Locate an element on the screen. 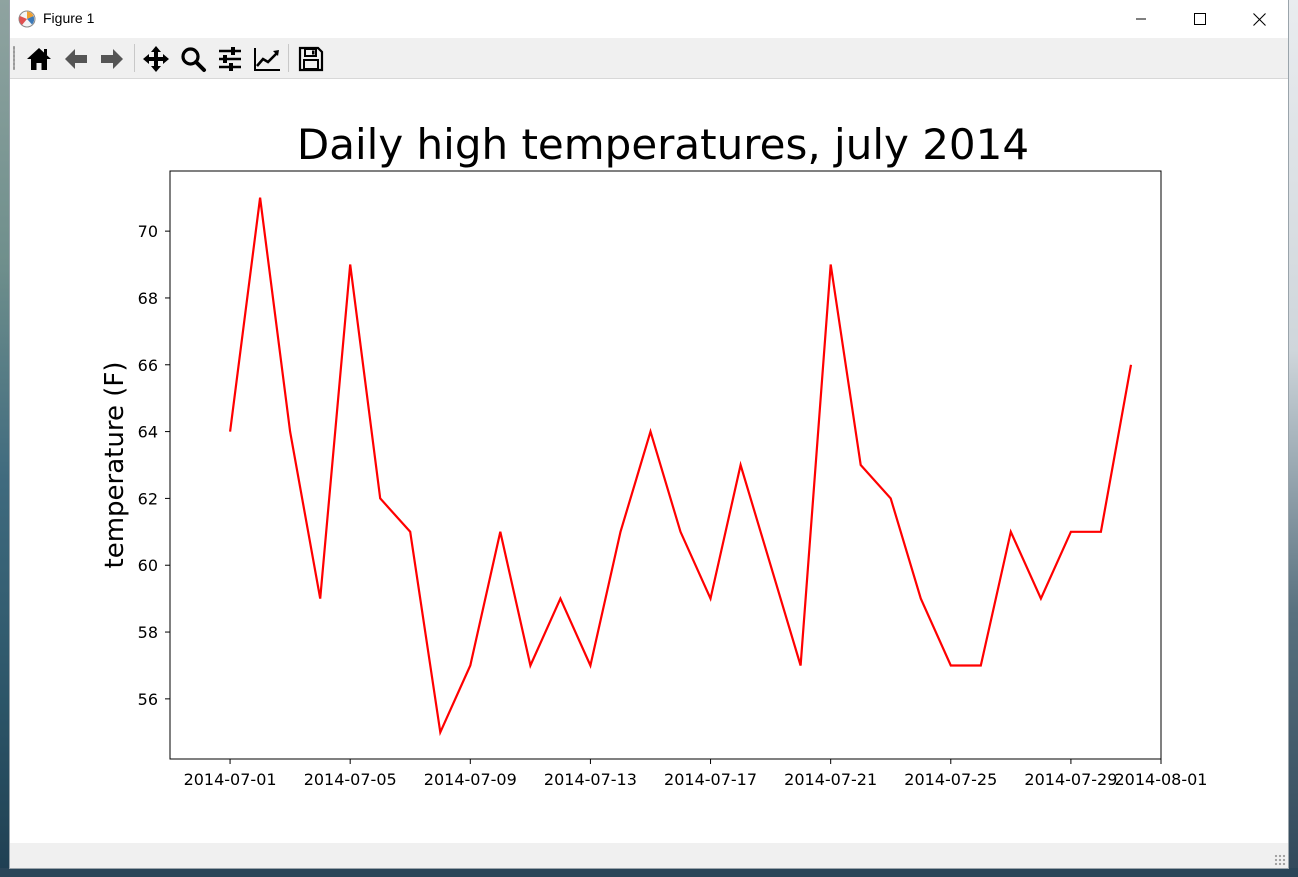  x-tick-label: 2014-07-25 is located at coordinates (950, 779).